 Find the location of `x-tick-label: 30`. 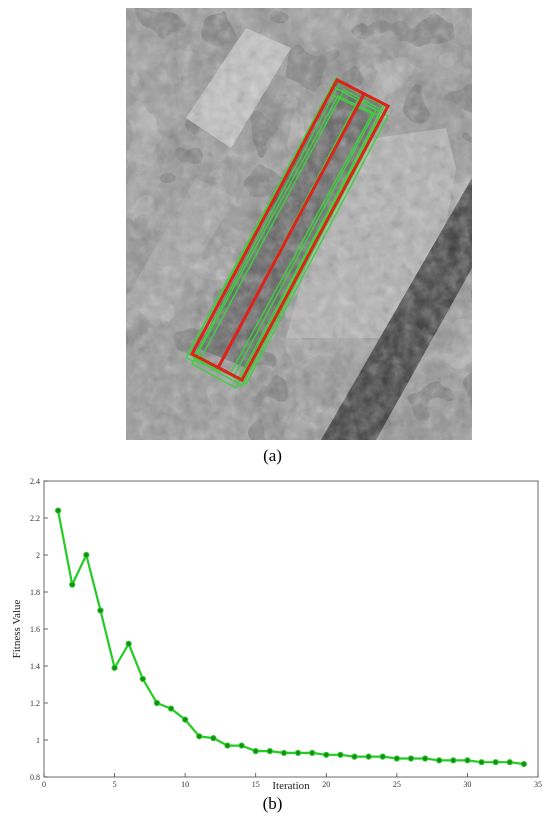

x-tick-label: 30 is located at coordinates (467, 784).